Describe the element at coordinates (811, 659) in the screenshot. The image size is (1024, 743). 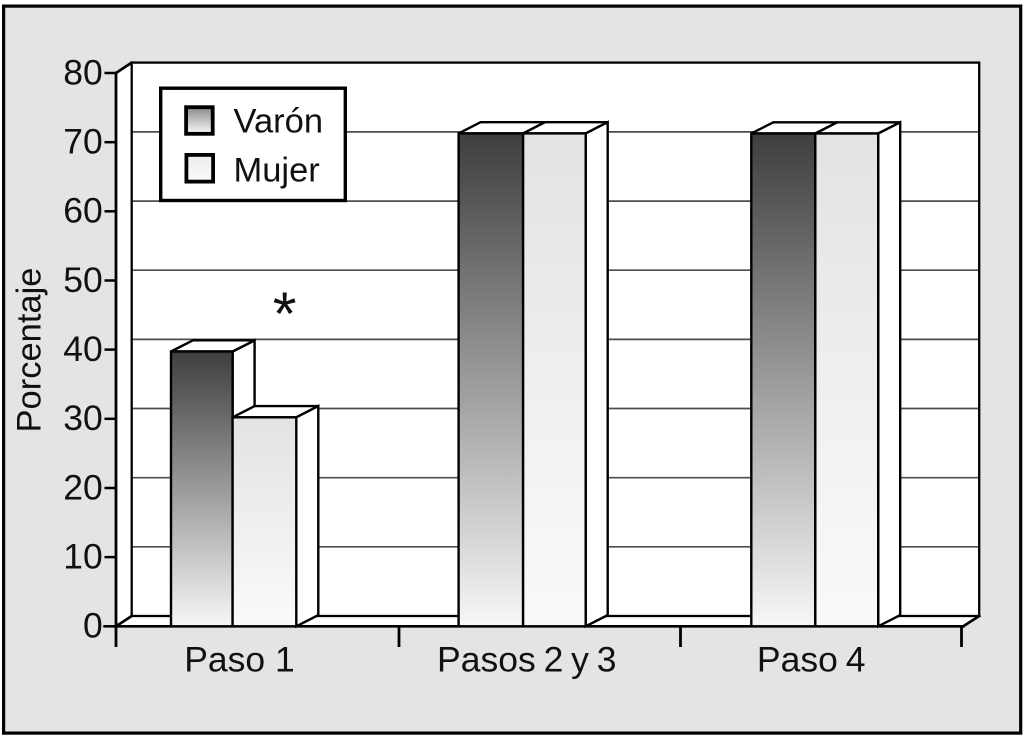
I see `svg-text: Paso 4` at that location.